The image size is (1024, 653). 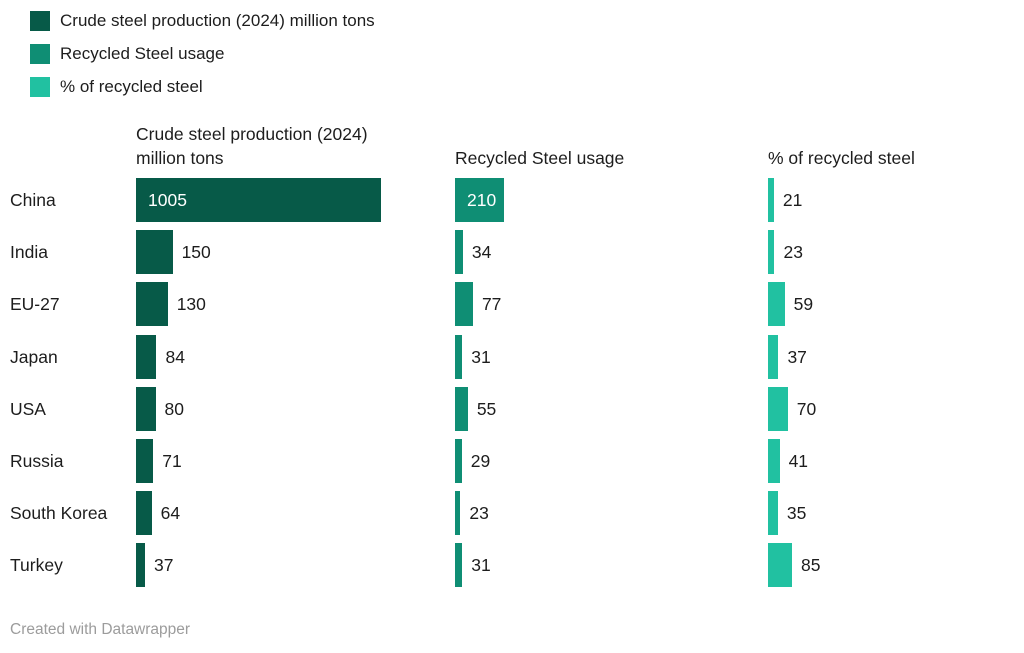 What do you see at coordinates (792, 200) in the screenshot?
I see `bar-value-label: 21` at bounding box center [792, 200].